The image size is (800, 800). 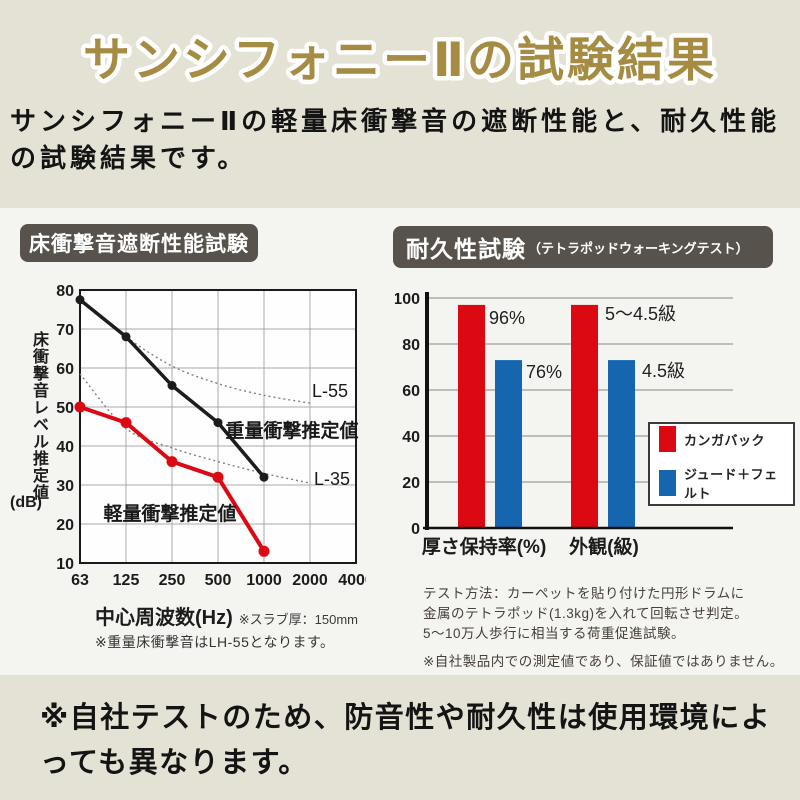 I want to click on x-tick-label: 2000, so click(x=310, y=580).